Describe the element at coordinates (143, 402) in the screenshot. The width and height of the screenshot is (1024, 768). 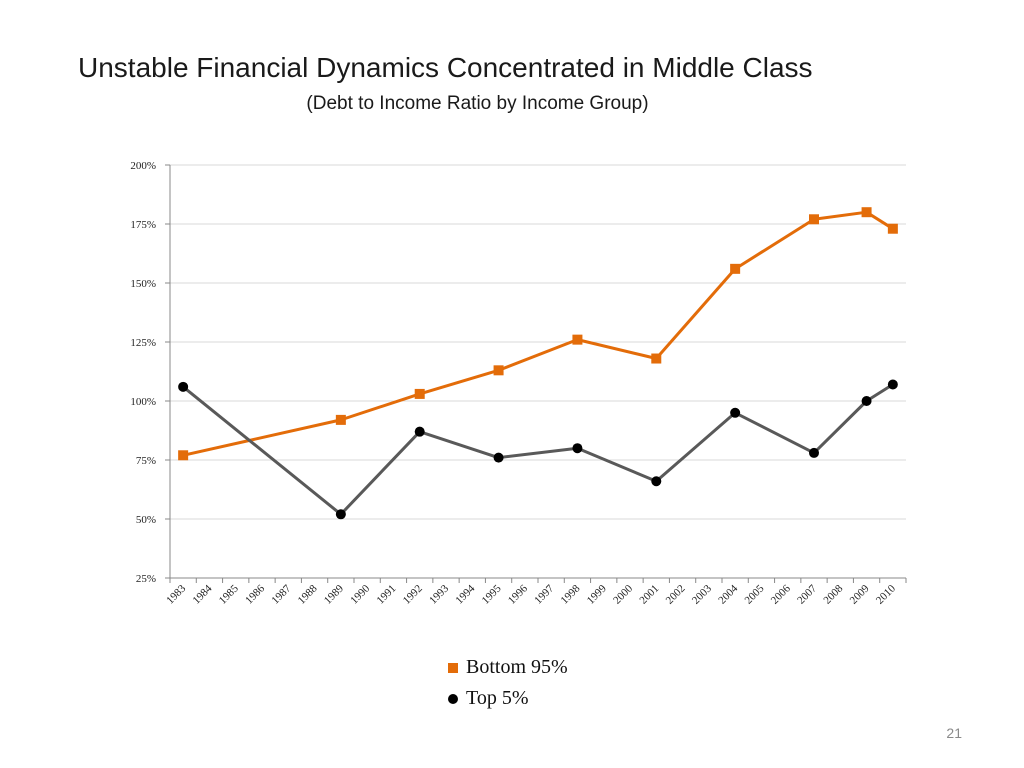
I see `y-tick-label: 100%` at that location.